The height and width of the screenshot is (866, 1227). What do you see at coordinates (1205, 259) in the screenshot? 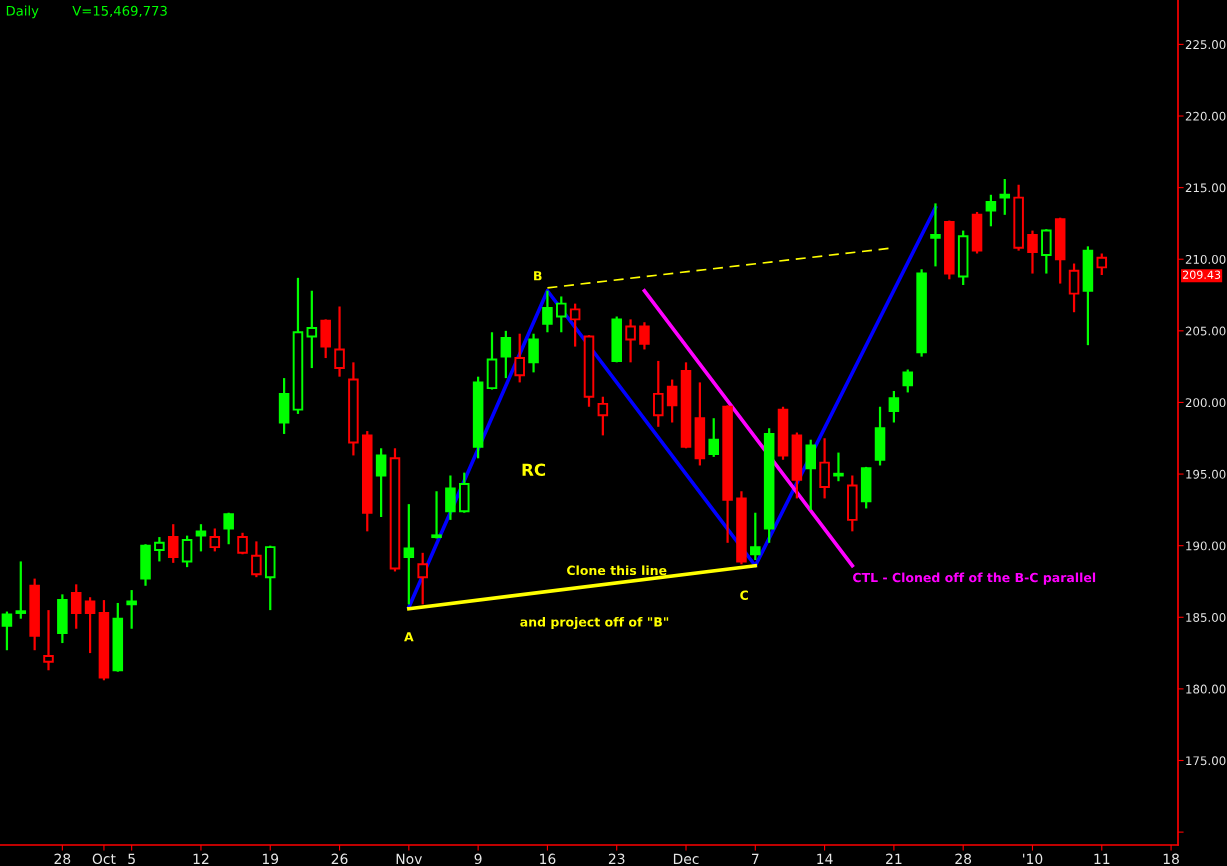
I see `y-tick-label: 210.00` at bounding box center [1205, 259].